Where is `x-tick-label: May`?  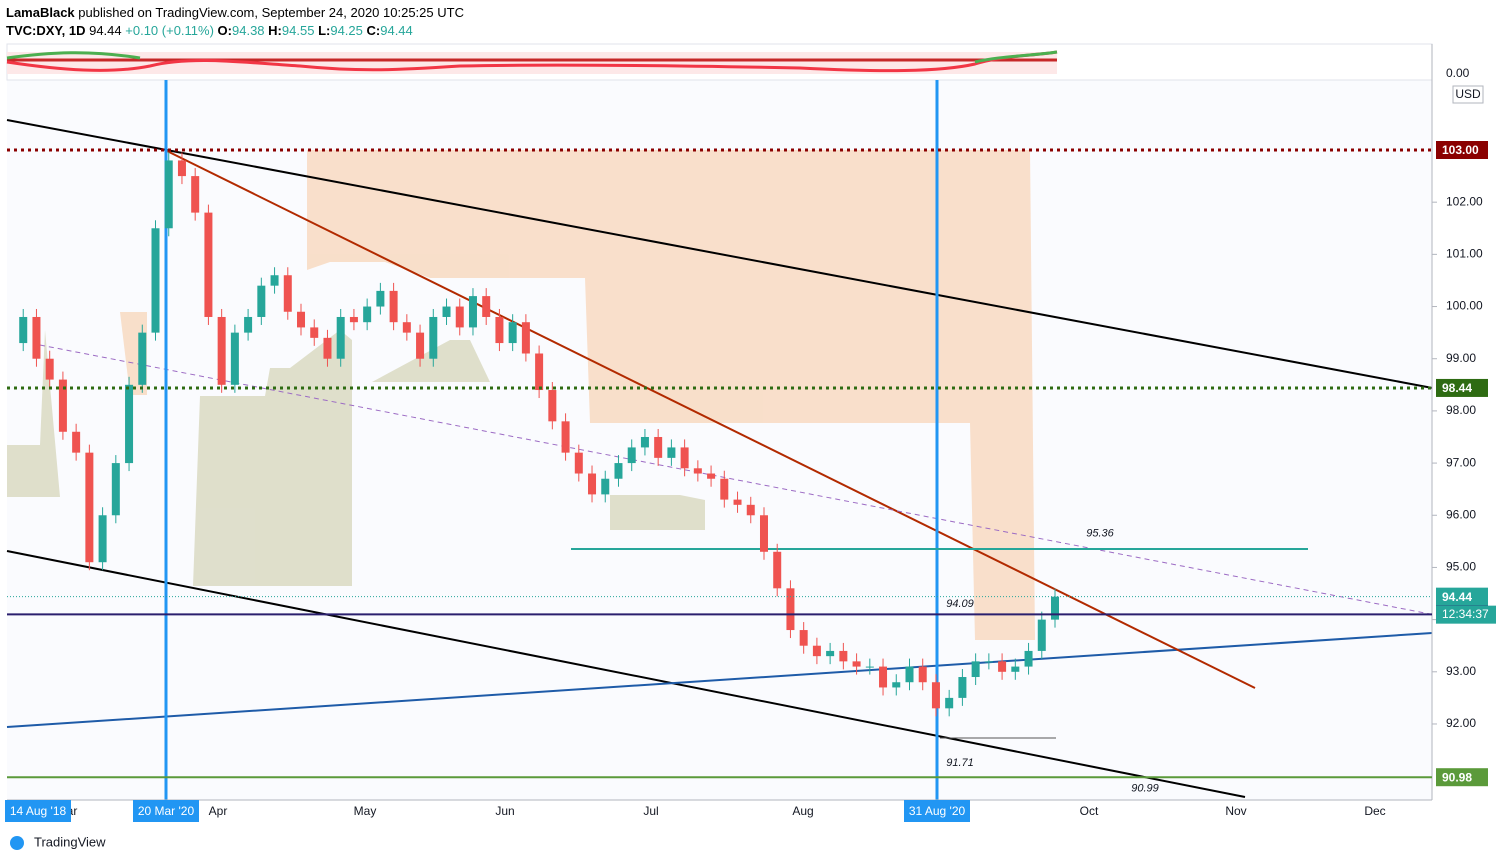
x-tick-label: May is located at coordinates (365, 811).